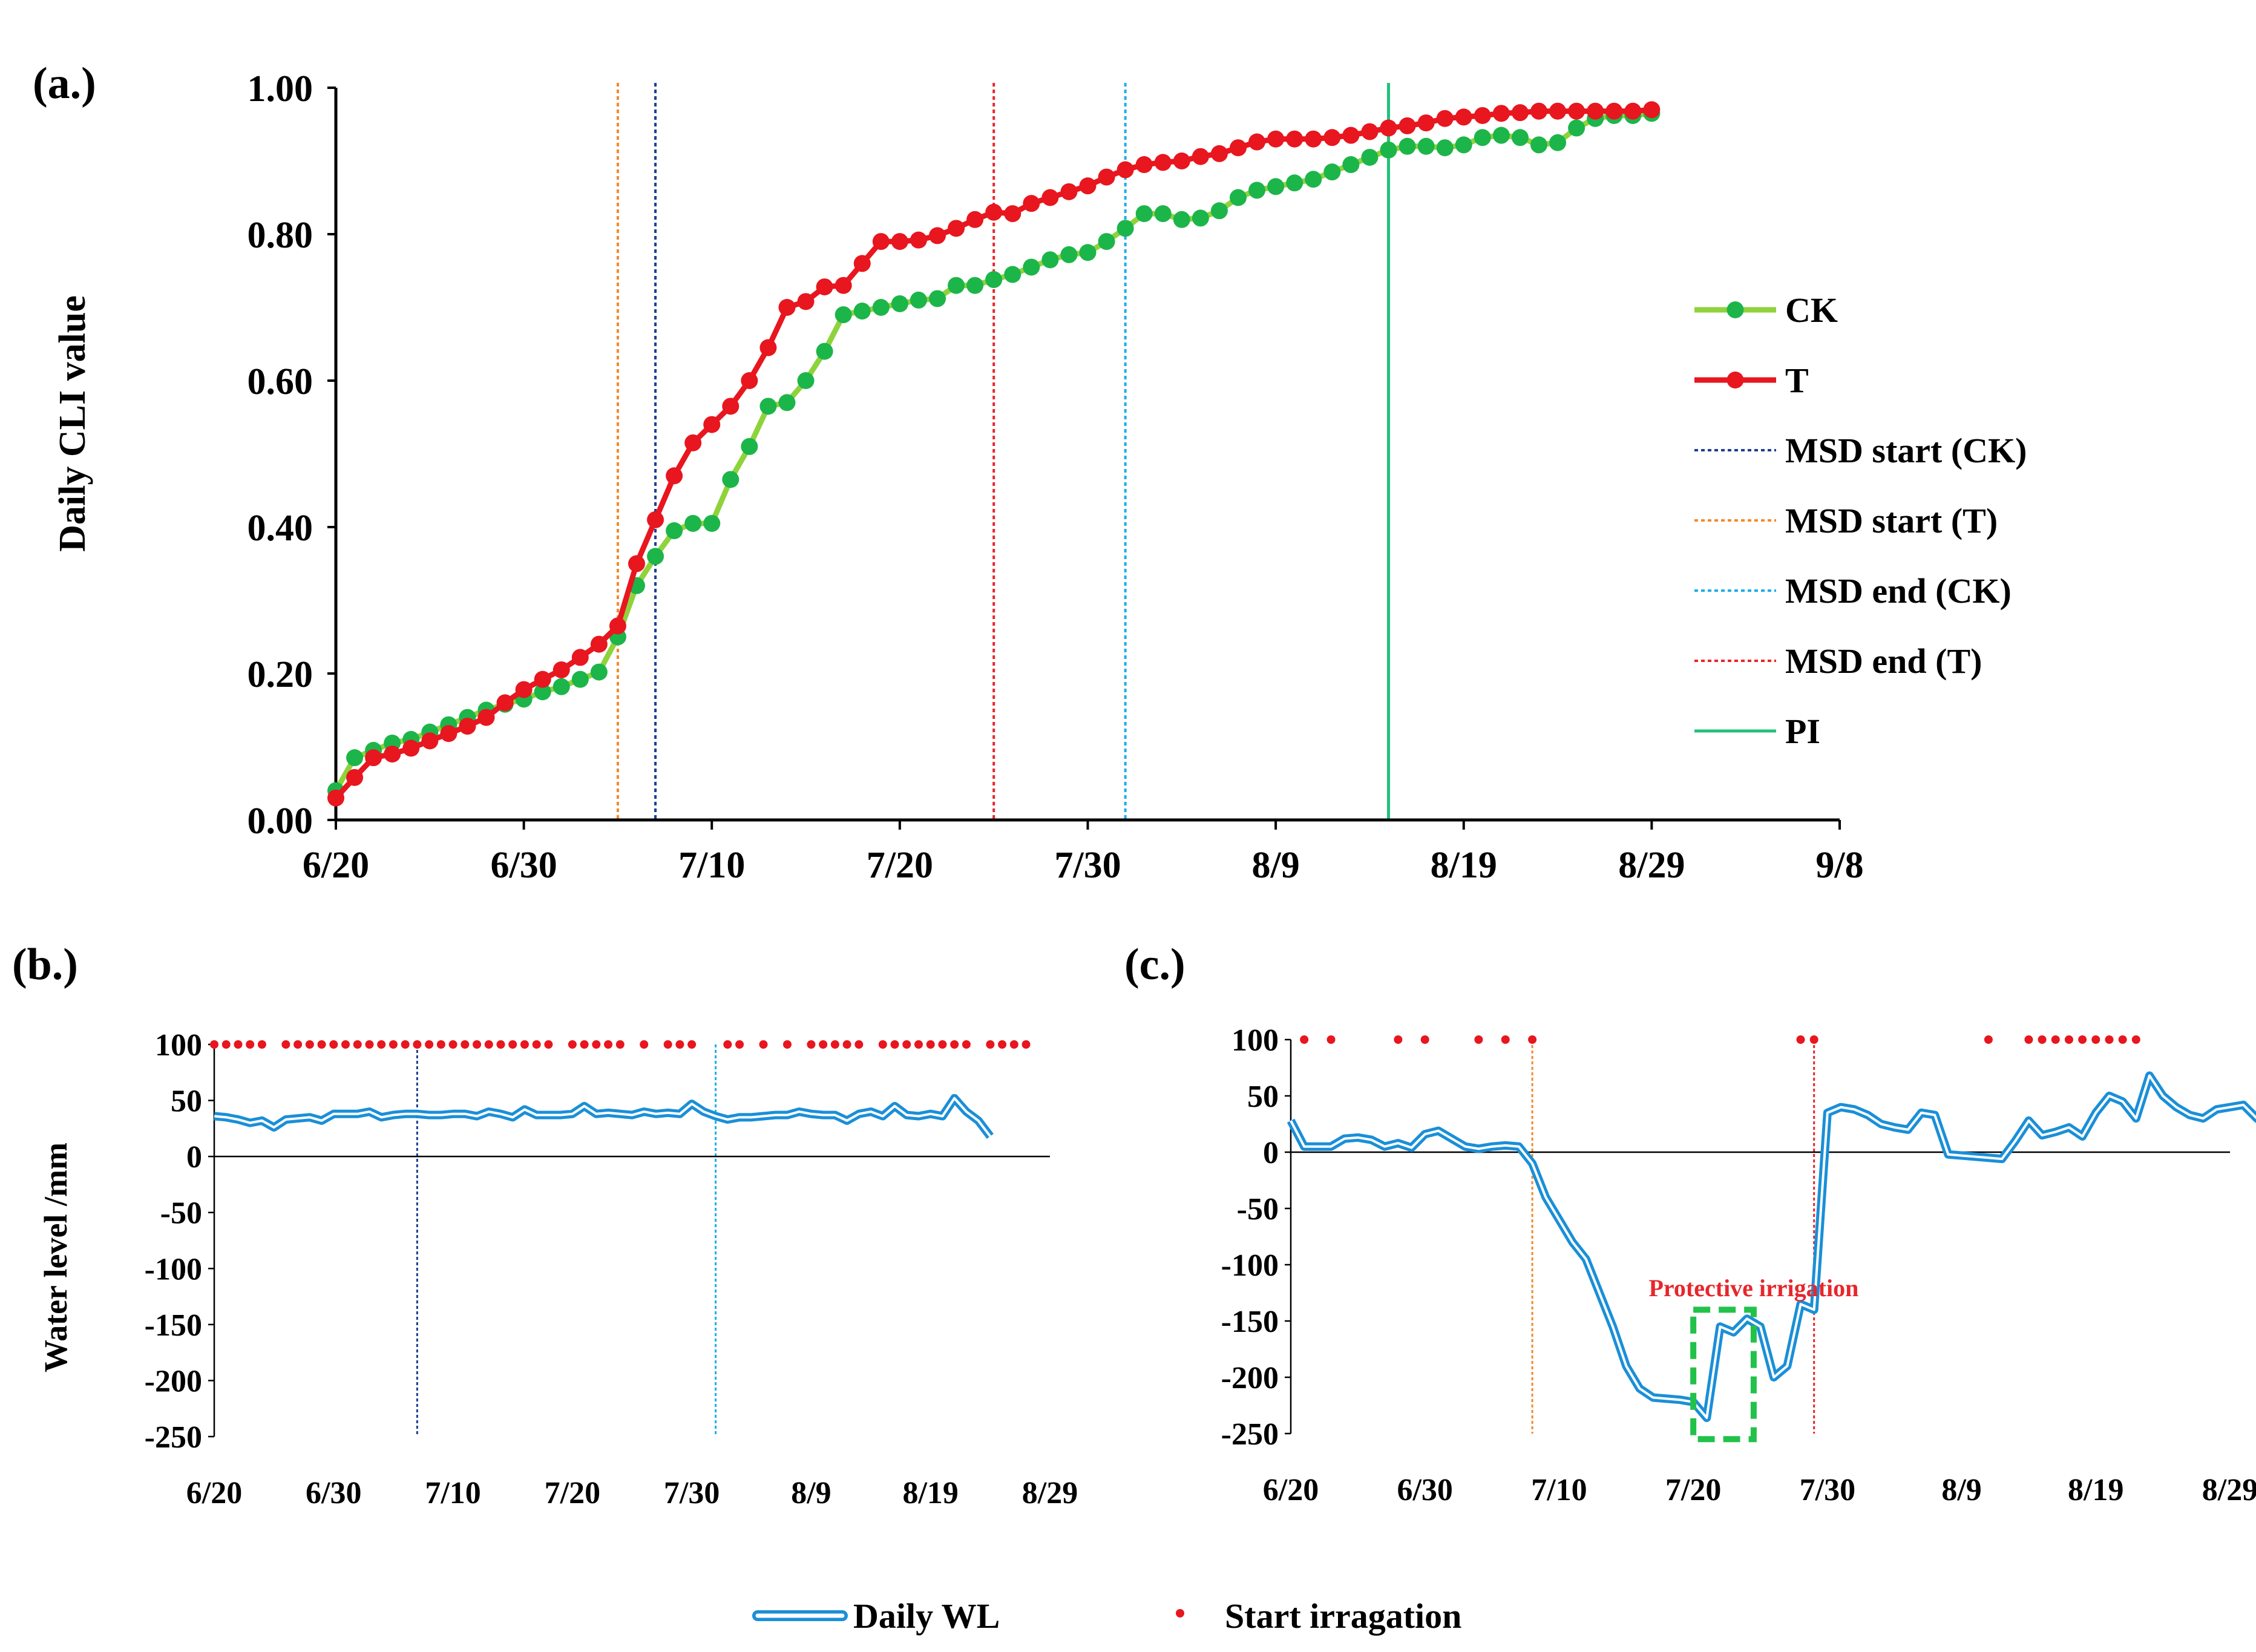  What do you see at coordinates (173, 1325) in the screenshot?
I see `panel-b-y-tick-label: -150` at bounding box center [173, 1325].